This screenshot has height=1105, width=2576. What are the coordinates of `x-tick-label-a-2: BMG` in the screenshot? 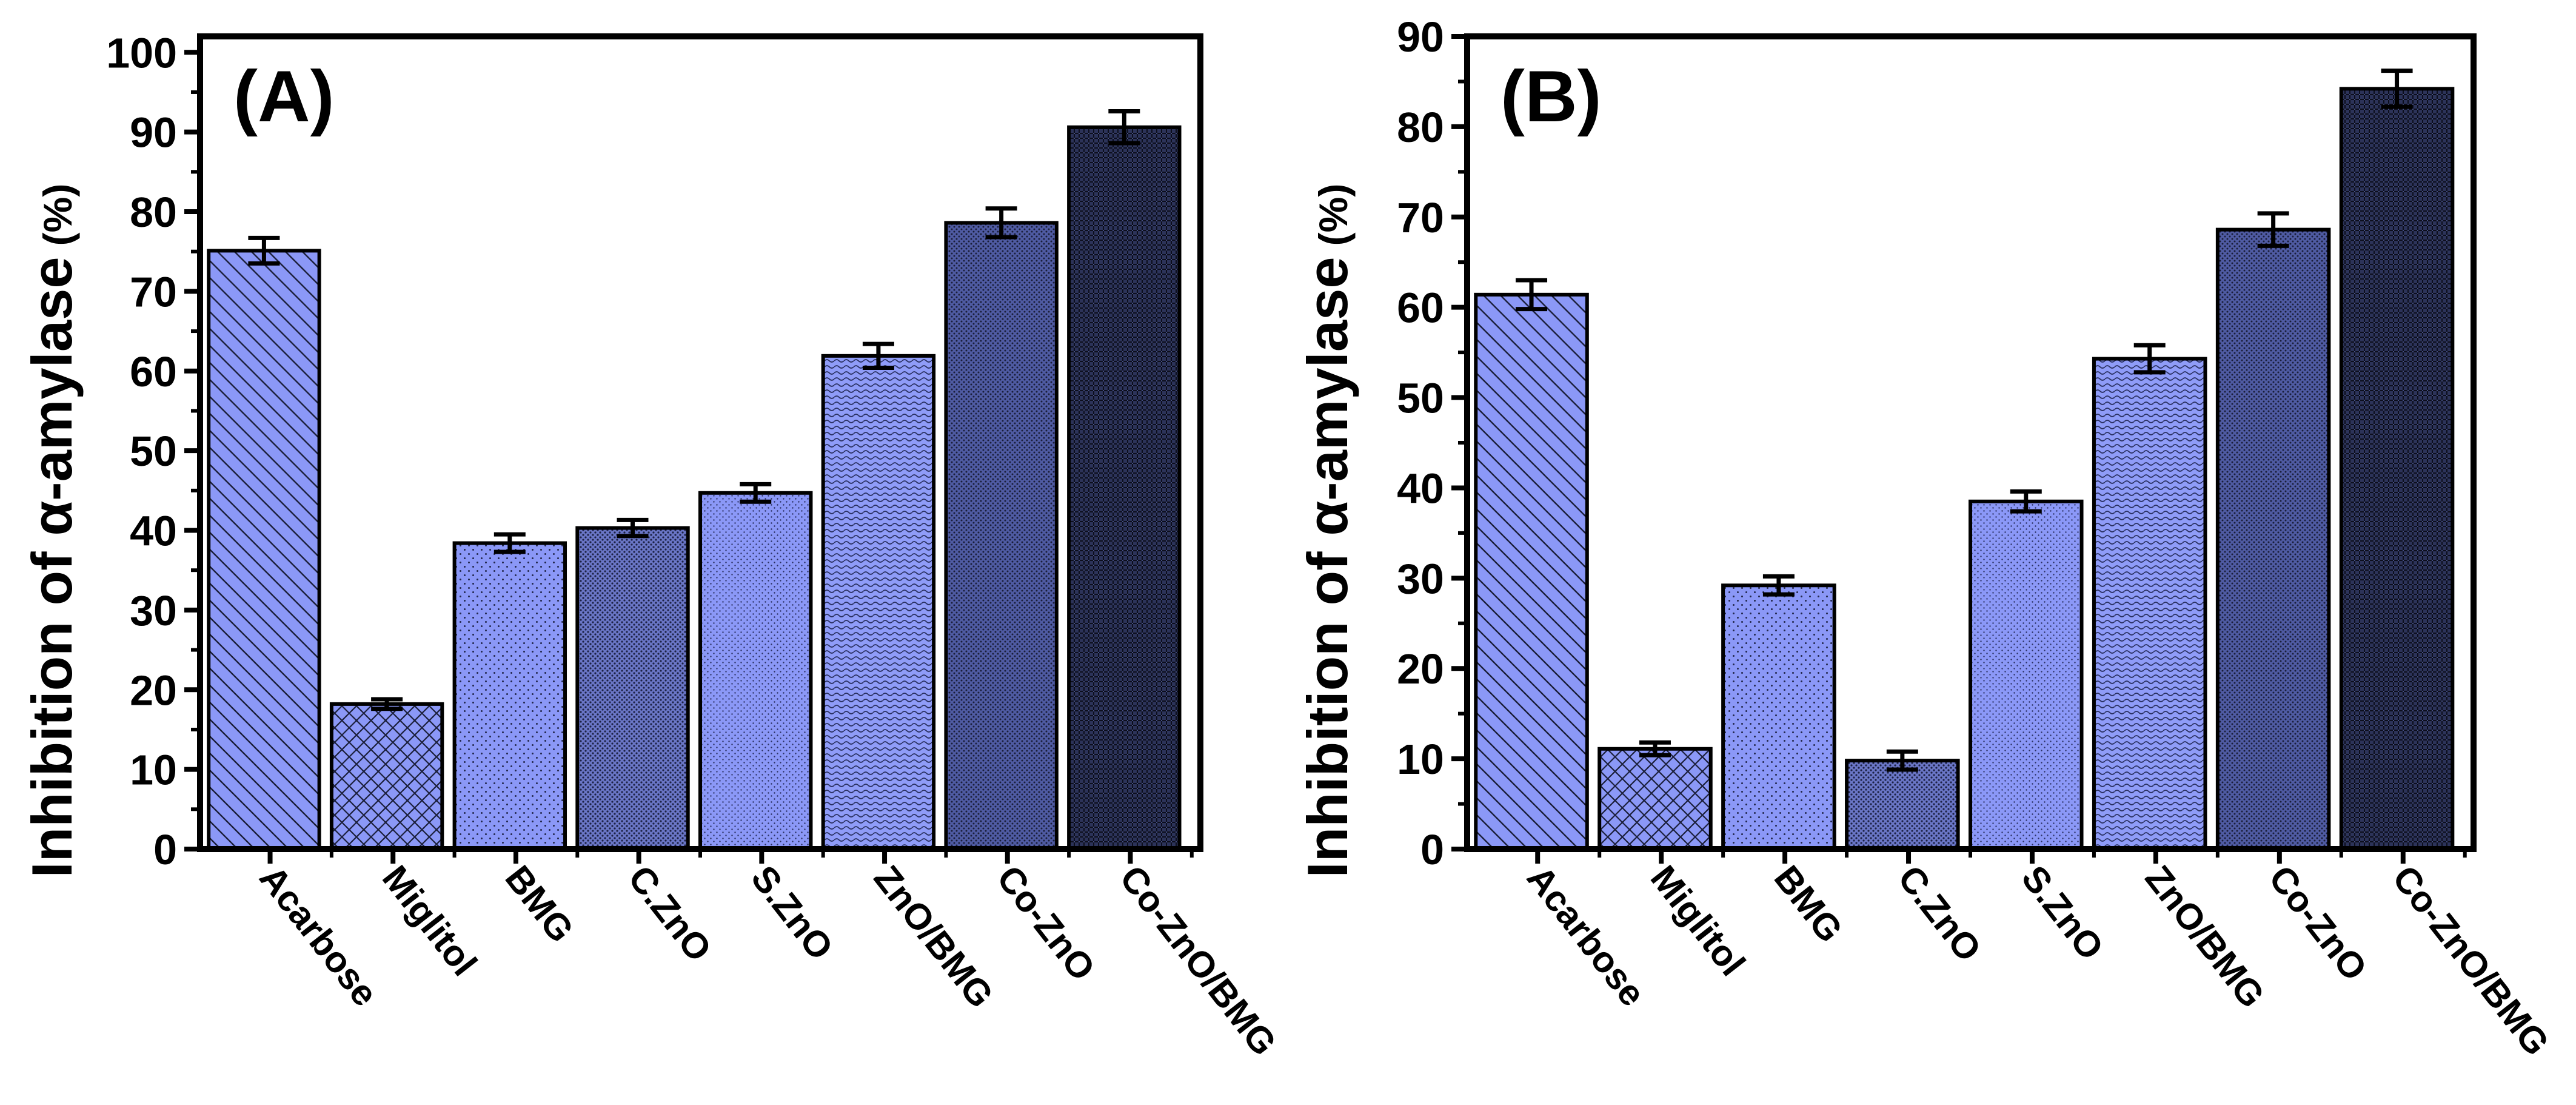 It's located at (540, 904).